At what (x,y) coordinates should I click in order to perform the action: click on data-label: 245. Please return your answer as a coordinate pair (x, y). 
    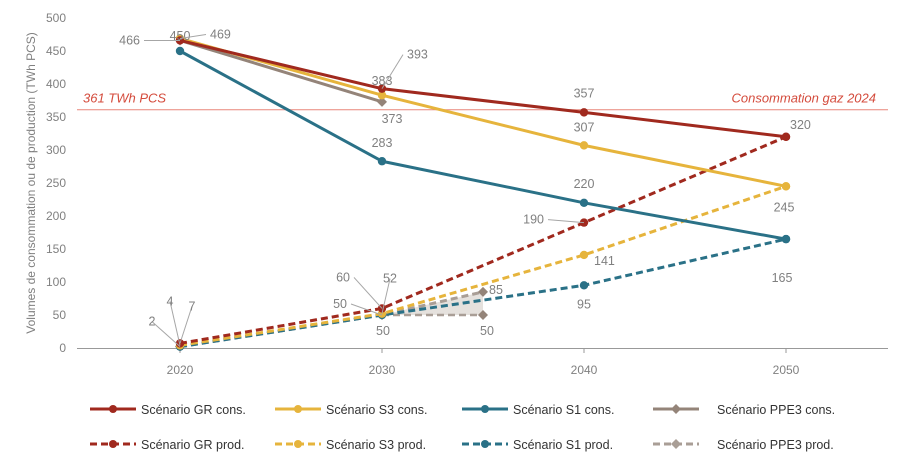
    Looking at the image, I should click on (784, 207).